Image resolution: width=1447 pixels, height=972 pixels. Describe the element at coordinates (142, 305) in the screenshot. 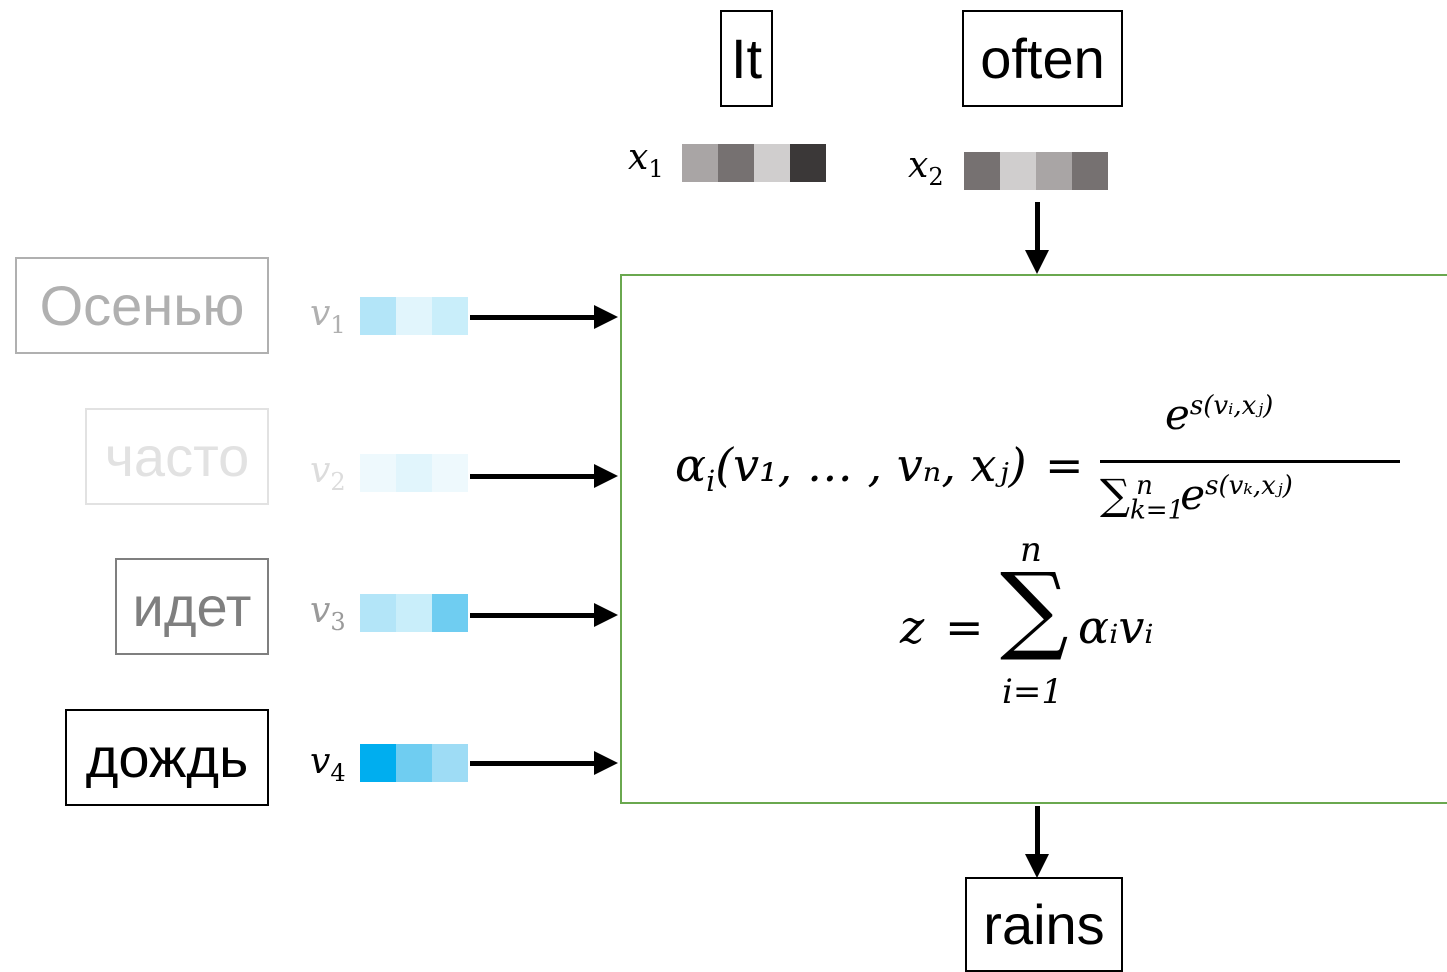

I see `source-word-1: Осенью` at that location.